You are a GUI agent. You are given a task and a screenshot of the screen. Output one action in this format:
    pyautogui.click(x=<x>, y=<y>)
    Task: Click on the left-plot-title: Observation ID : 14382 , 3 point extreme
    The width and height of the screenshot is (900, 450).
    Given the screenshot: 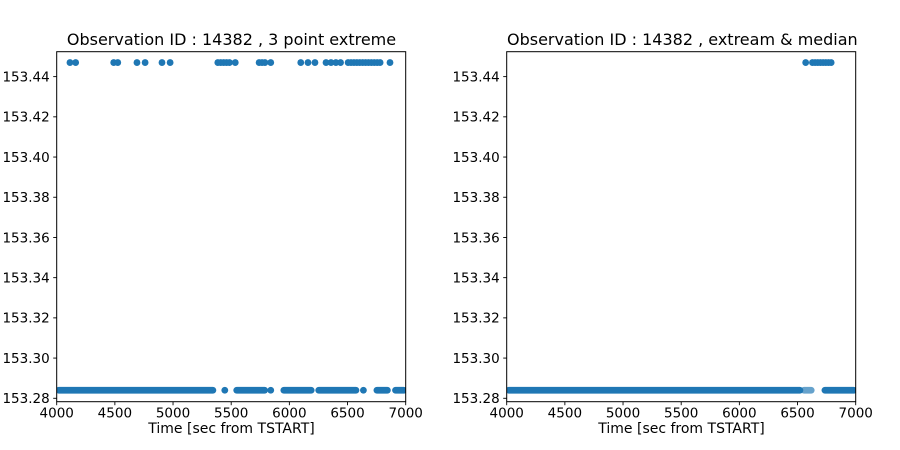 What is the action you would take?
    pyautogui.click(x=231, y=39)
    